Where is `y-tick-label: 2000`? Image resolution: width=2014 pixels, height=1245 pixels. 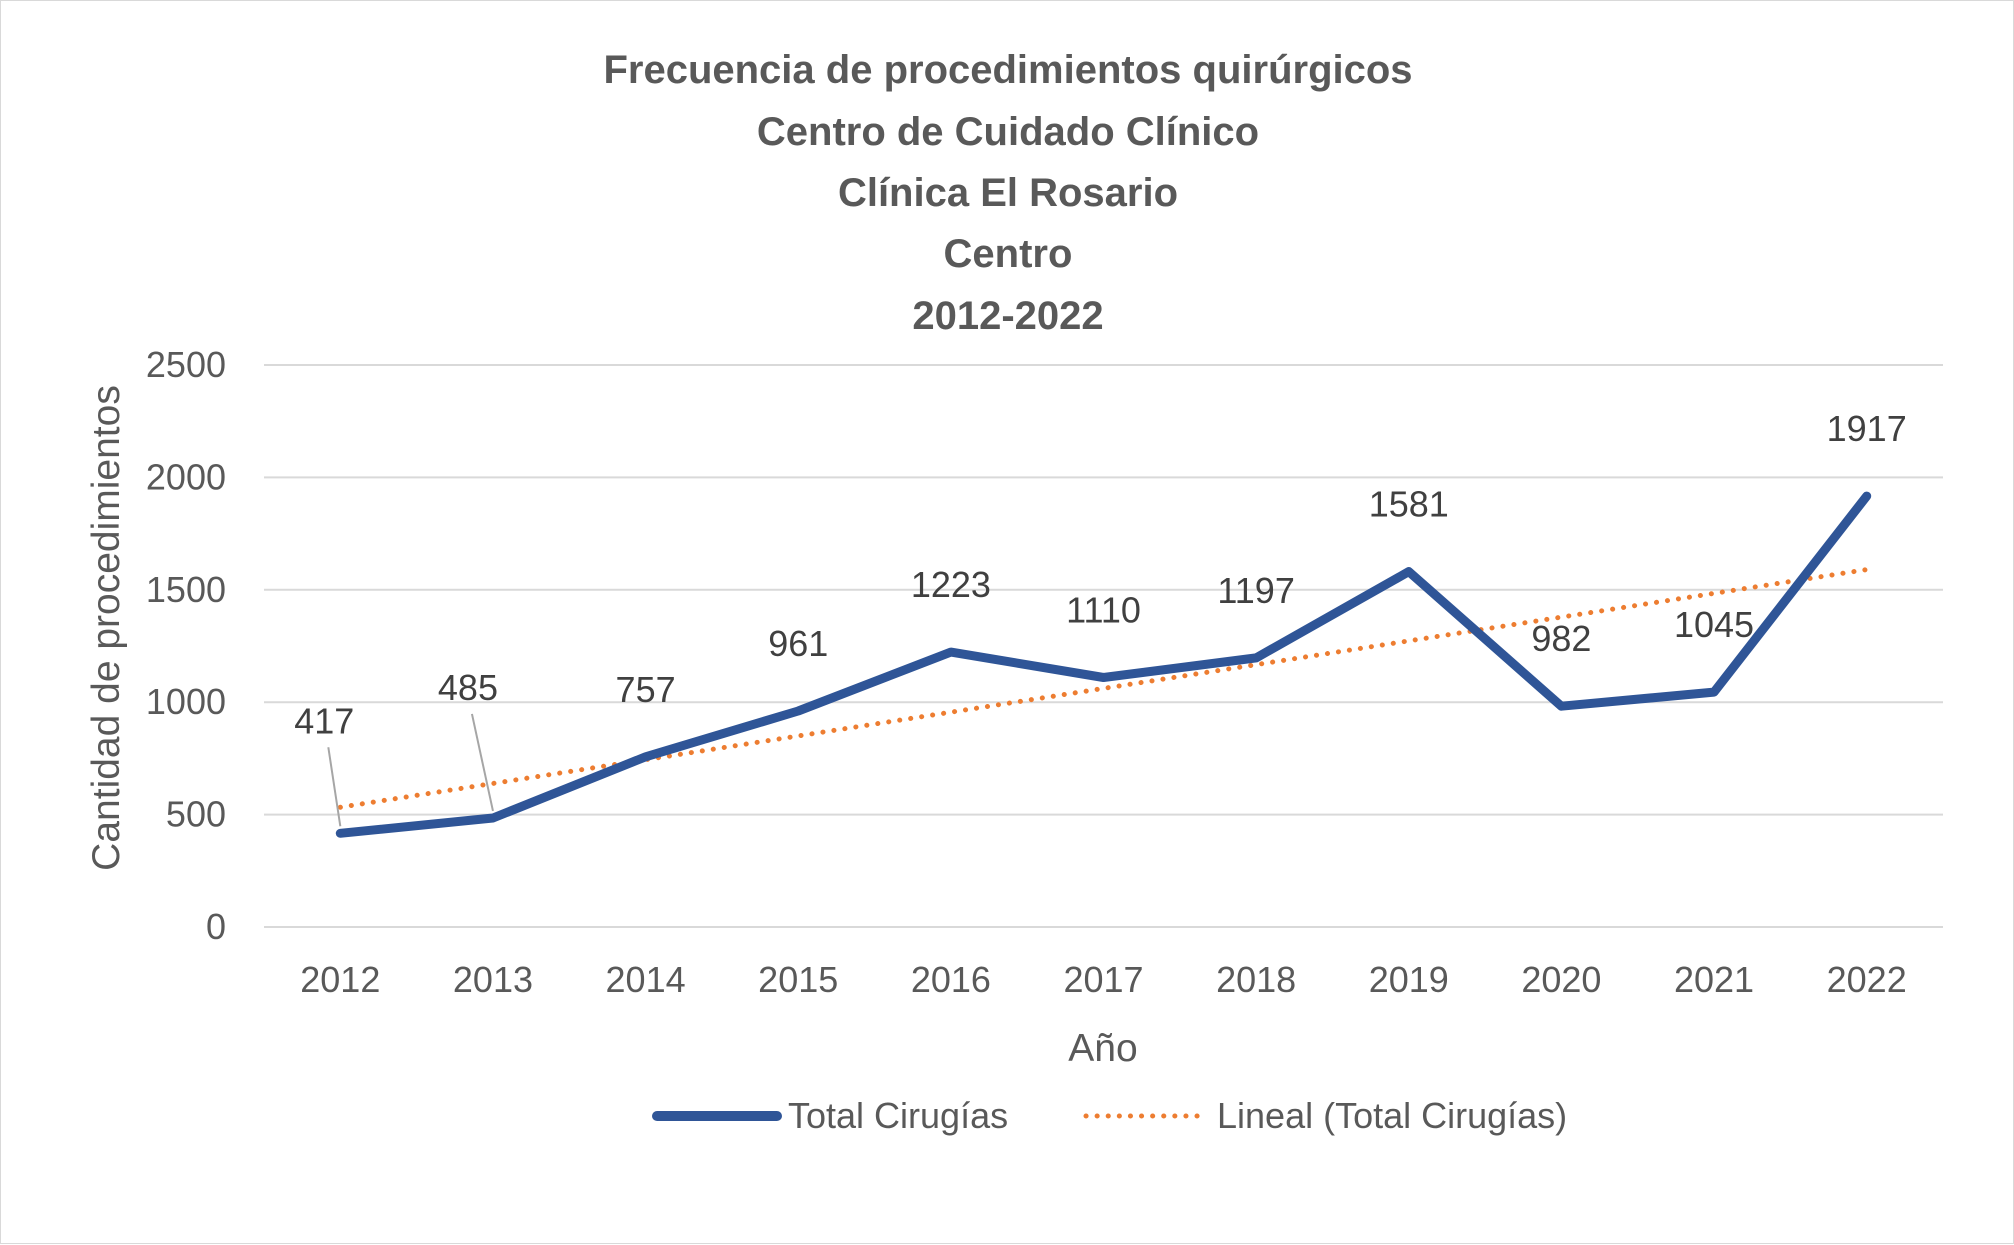 y-tick-label: 2000 is located at coordinates (186, 476).